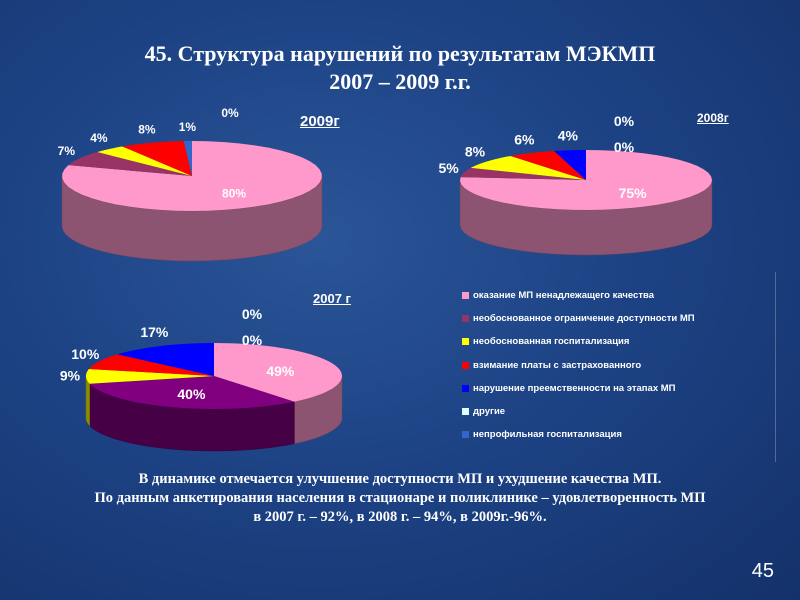 Image resolution: width=800 pixels, height=600 pixels. I want to click on chart-title-2009: 2009г, so click(320, 121).